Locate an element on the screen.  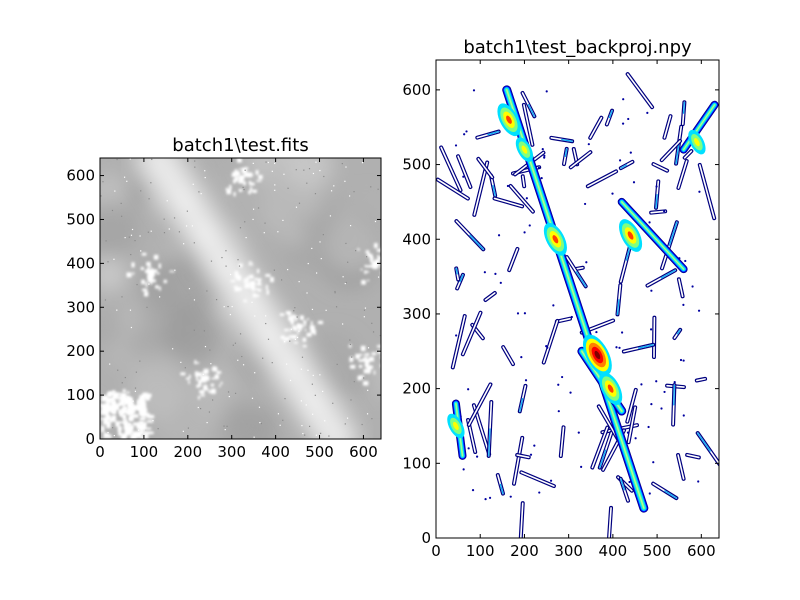
y-tick-label: 500 is located at coordinates (416, 165).